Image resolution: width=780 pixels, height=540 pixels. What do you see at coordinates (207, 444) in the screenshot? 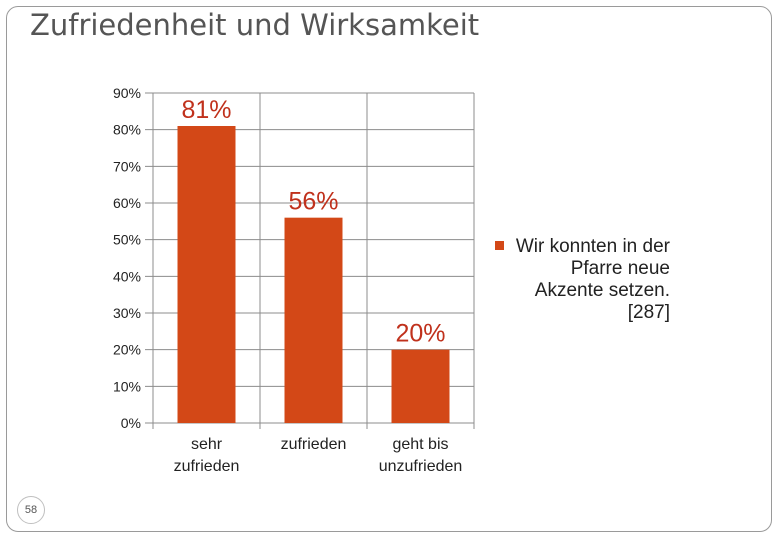
I see `x-tick-label: sehr` at bounding box center [207, 444].